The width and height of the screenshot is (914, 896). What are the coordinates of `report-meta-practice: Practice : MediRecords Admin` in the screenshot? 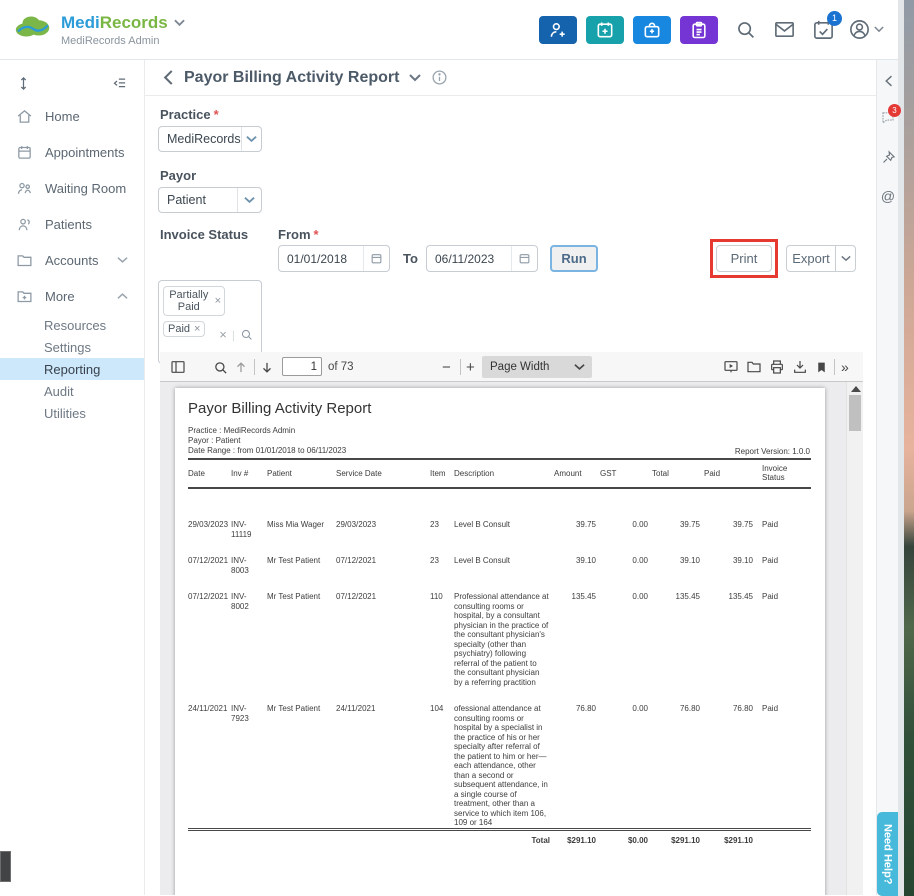 It's located at (242, 430).